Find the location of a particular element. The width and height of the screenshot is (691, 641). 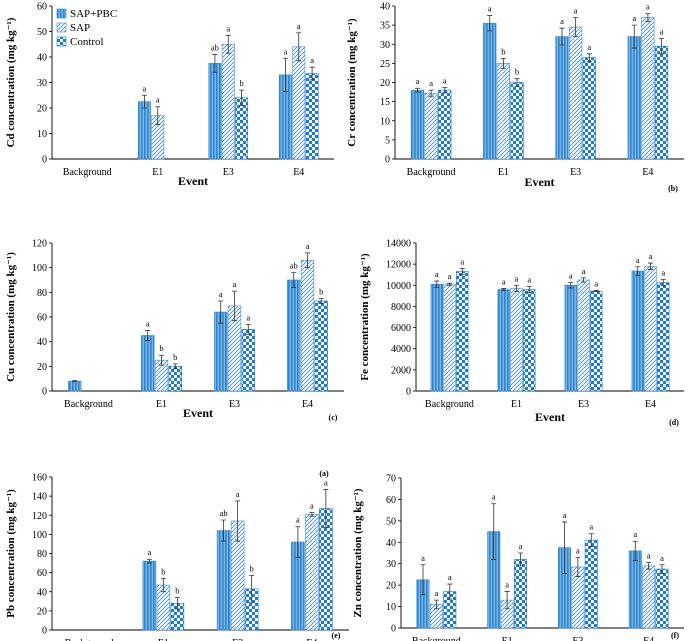

y-tick-label: 70 is located at coordinates (391, 479).